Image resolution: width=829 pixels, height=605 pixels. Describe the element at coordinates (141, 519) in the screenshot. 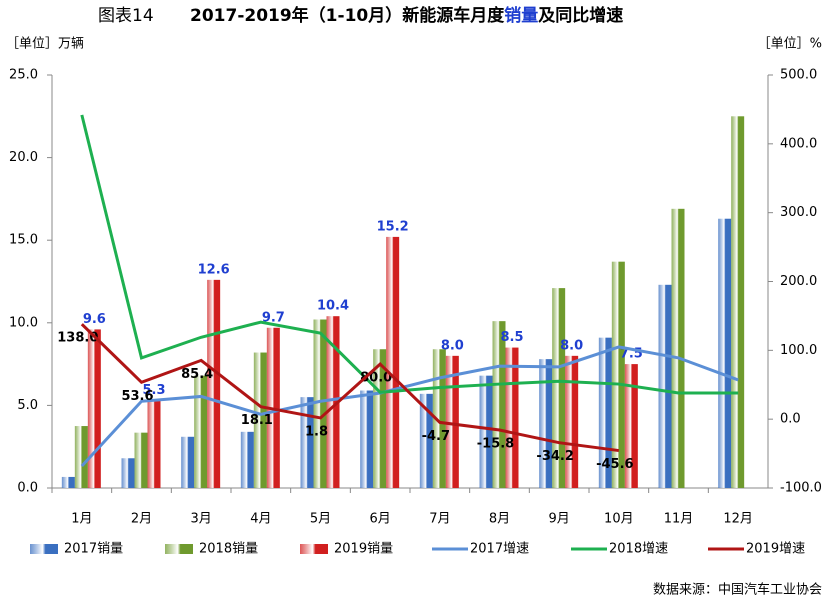

I see `x-tick-label: 2月` at that location.